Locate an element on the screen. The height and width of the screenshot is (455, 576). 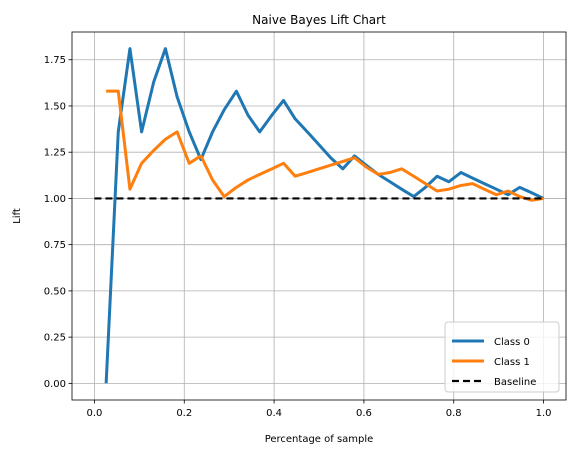
x-axis-label: Percentage of sample is located at coordinates (319, 439).